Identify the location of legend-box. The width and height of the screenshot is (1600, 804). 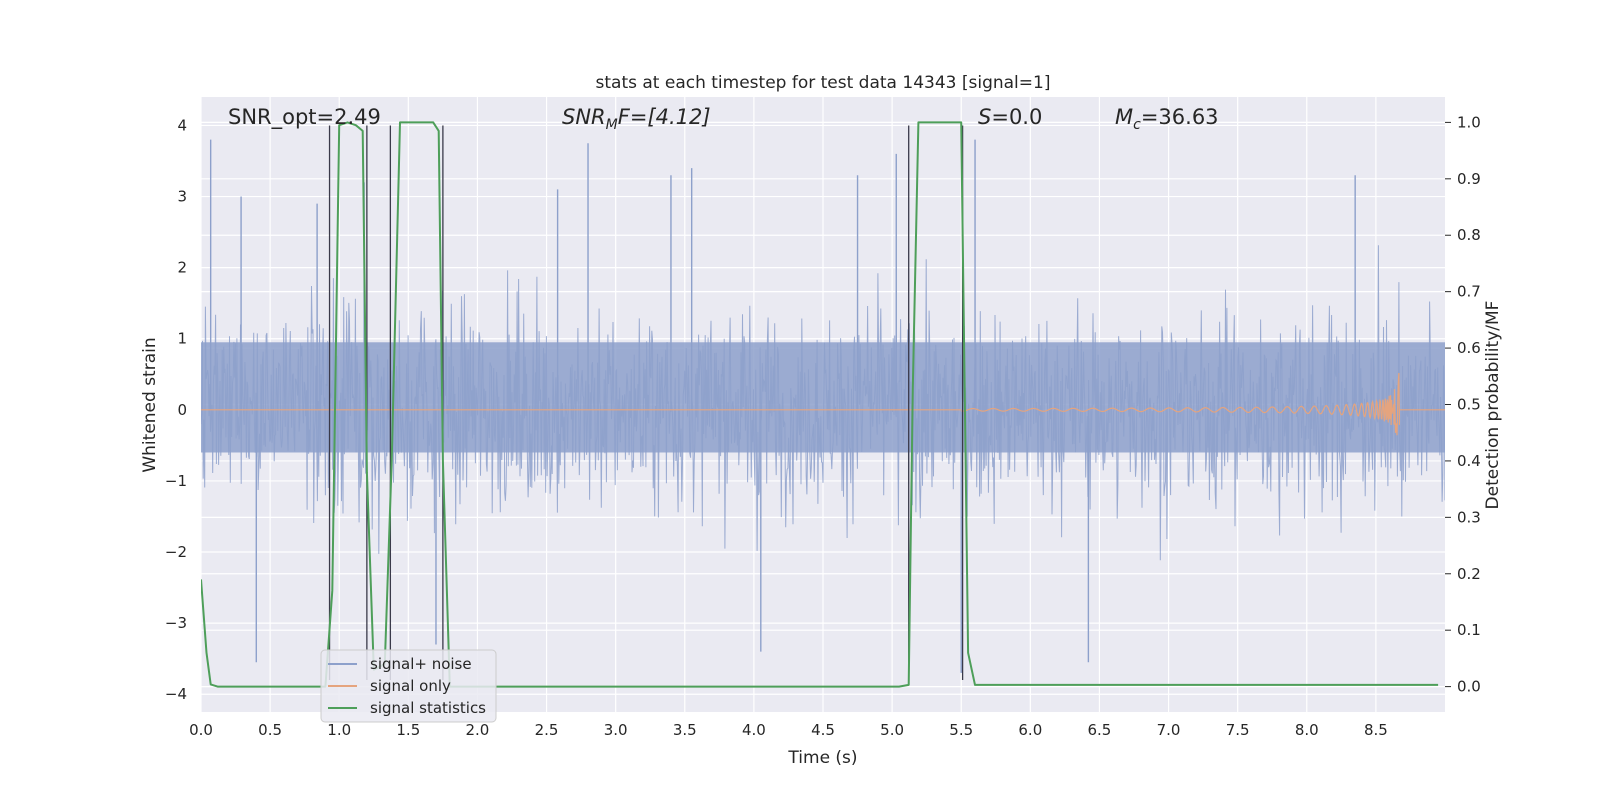
(408, 686).